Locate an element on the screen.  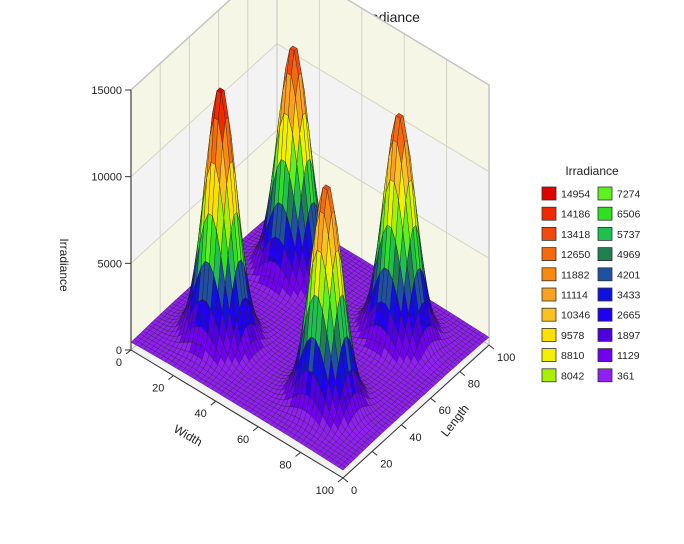
legend-label: 10346 is located at coordinates (575, 316).